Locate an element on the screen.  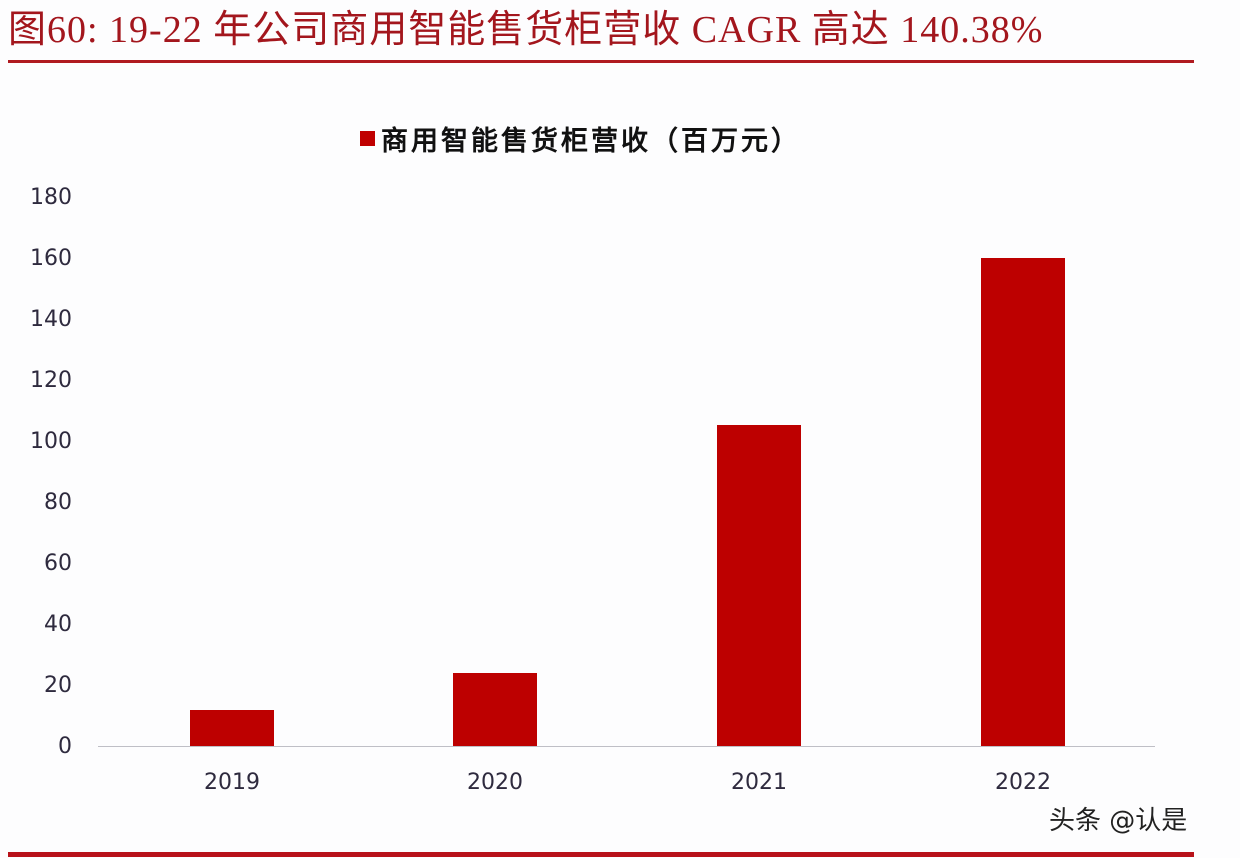
legend-swatch-icon is located at coordinates (367, 138).